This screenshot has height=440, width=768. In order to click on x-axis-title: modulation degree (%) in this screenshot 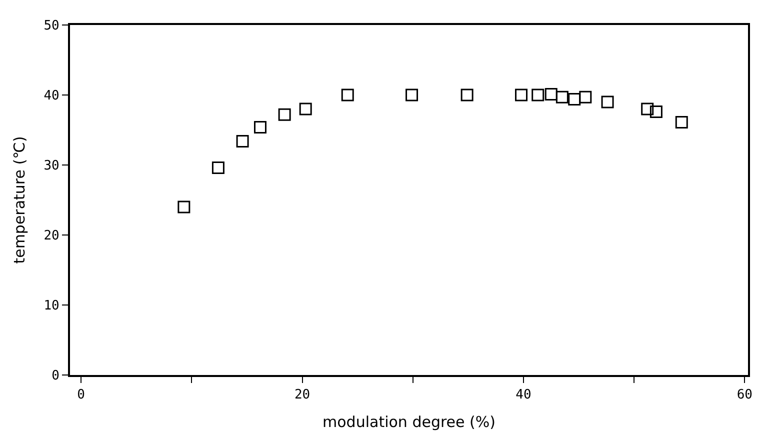, I will do `click(409, 422)`.